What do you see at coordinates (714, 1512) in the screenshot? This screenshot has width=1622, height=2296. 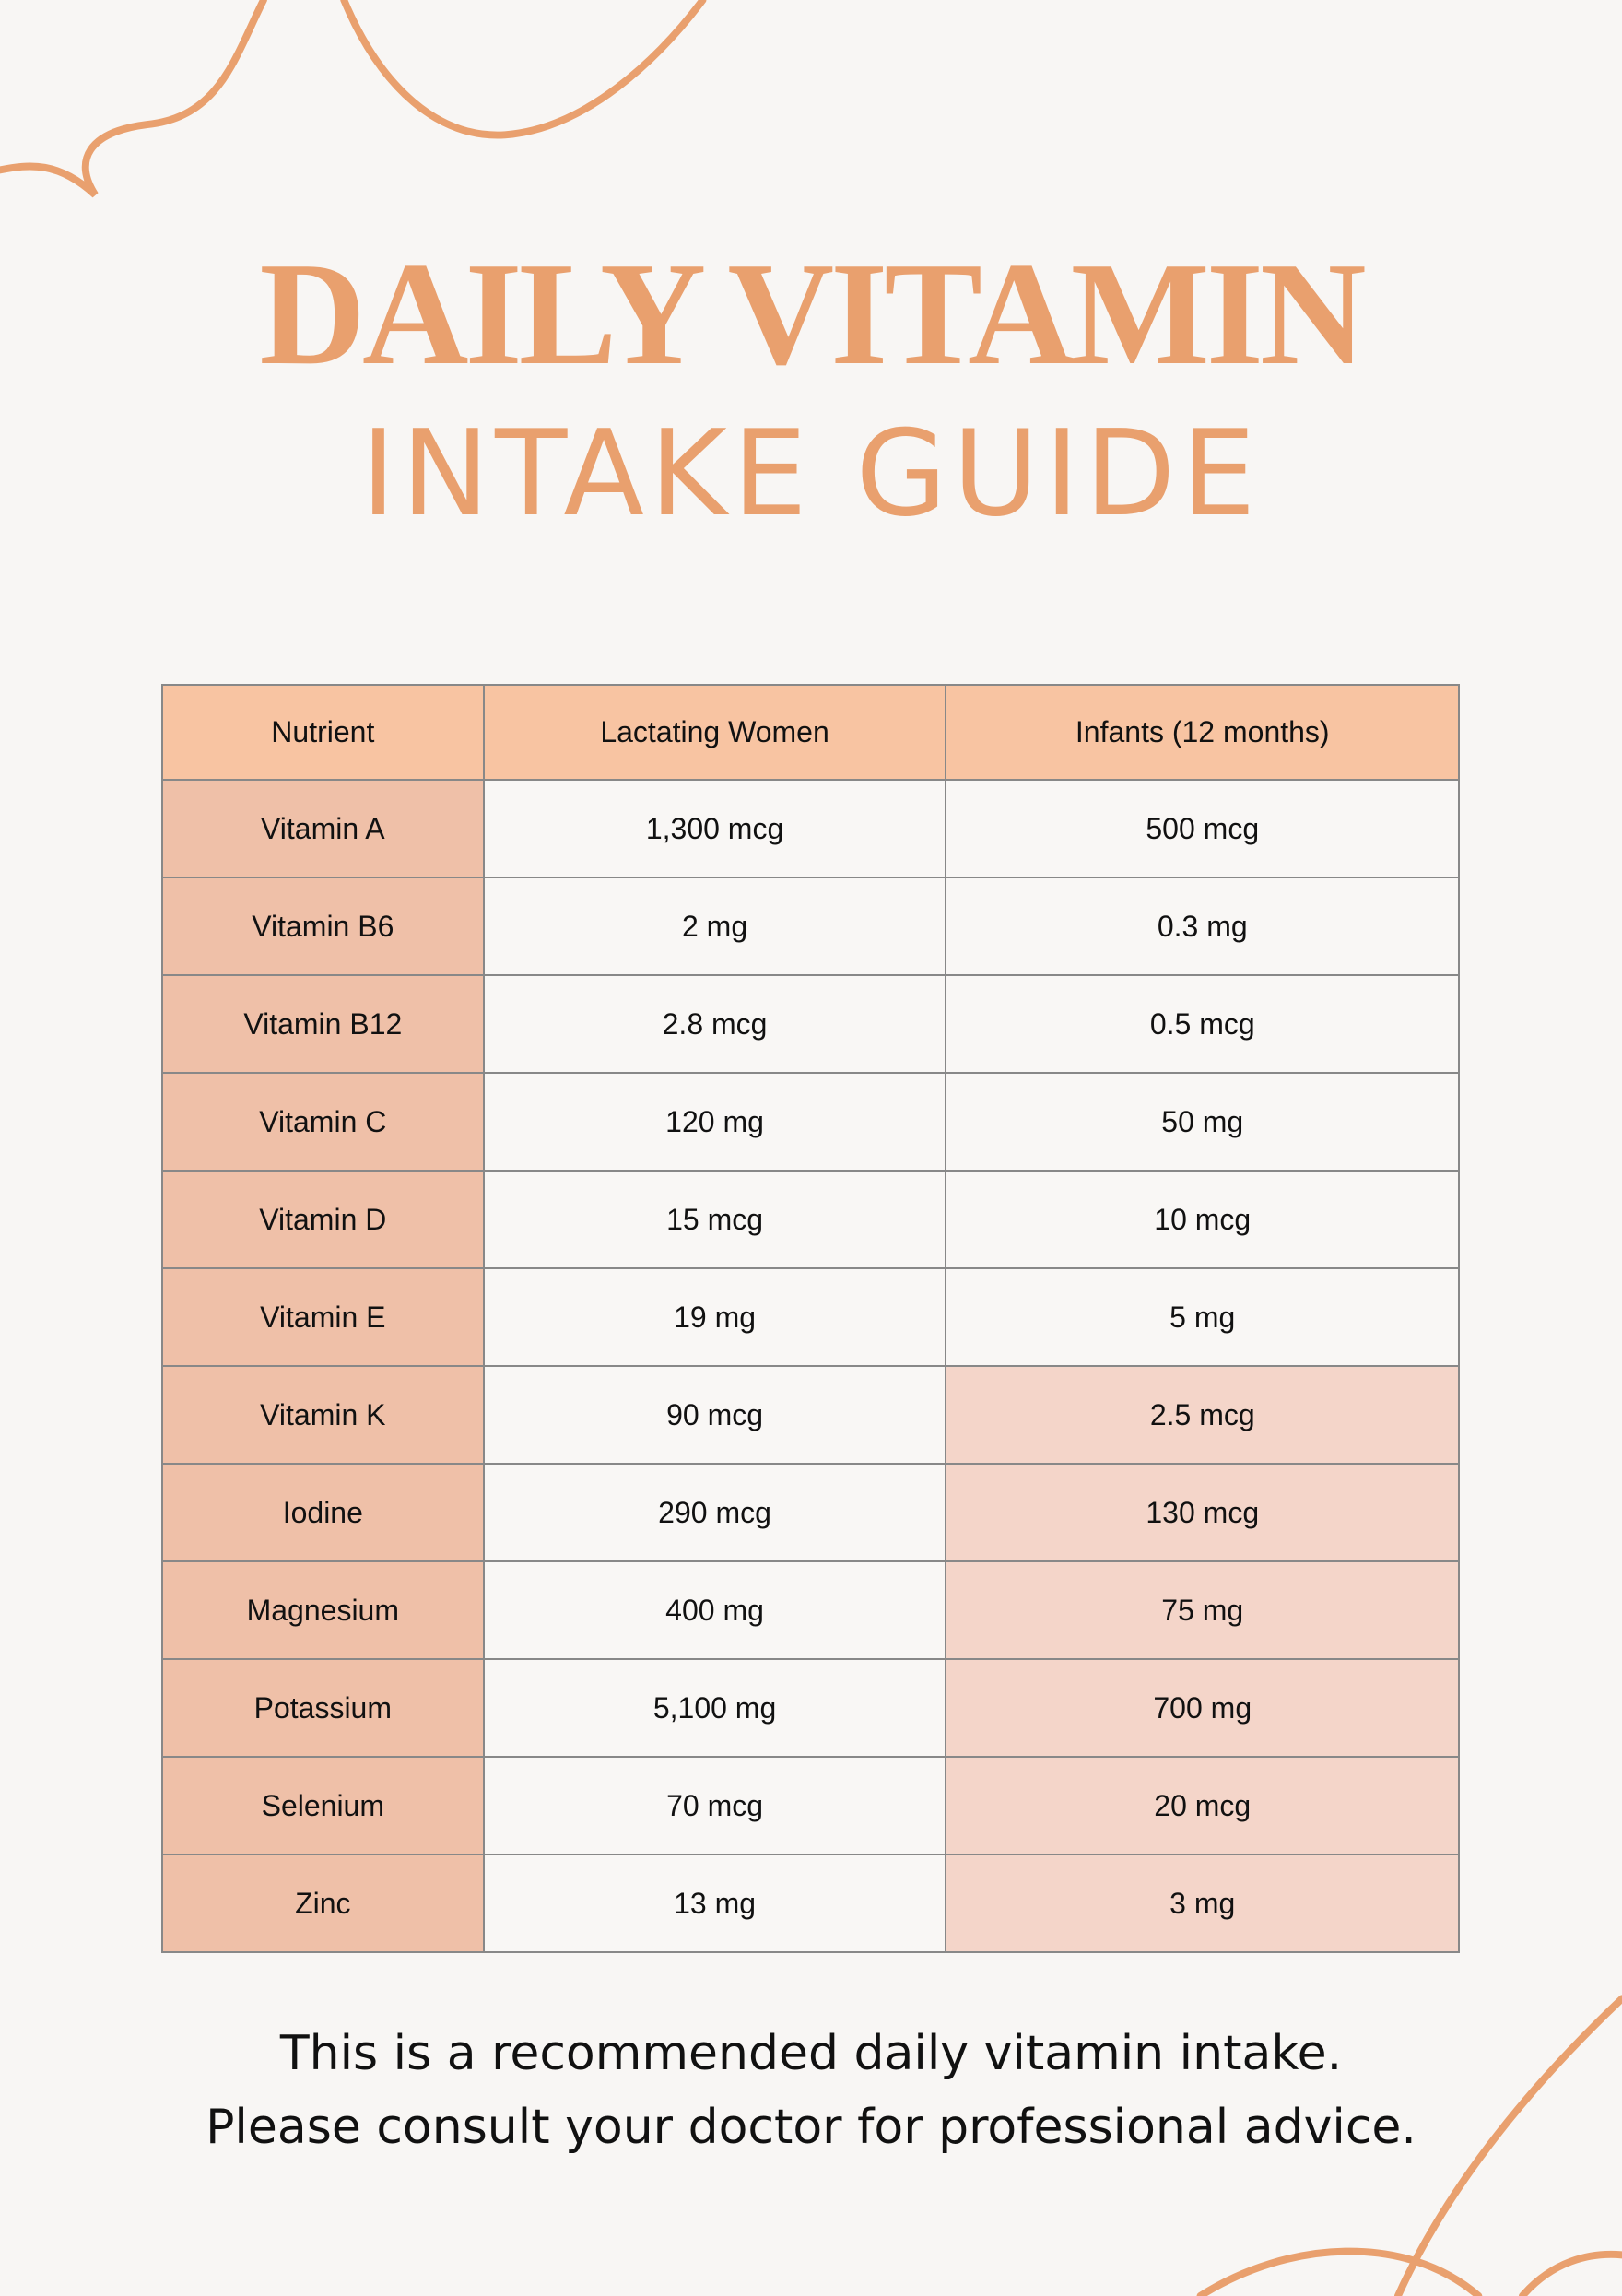 I see `table-cell: 290 mcg` at bounding box center [714, 1512].